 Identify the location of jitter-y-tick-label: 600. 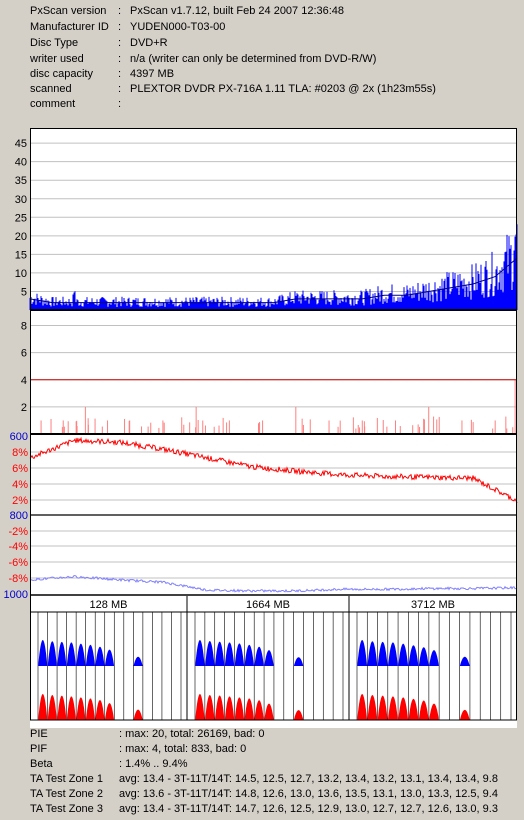
(19, 437).